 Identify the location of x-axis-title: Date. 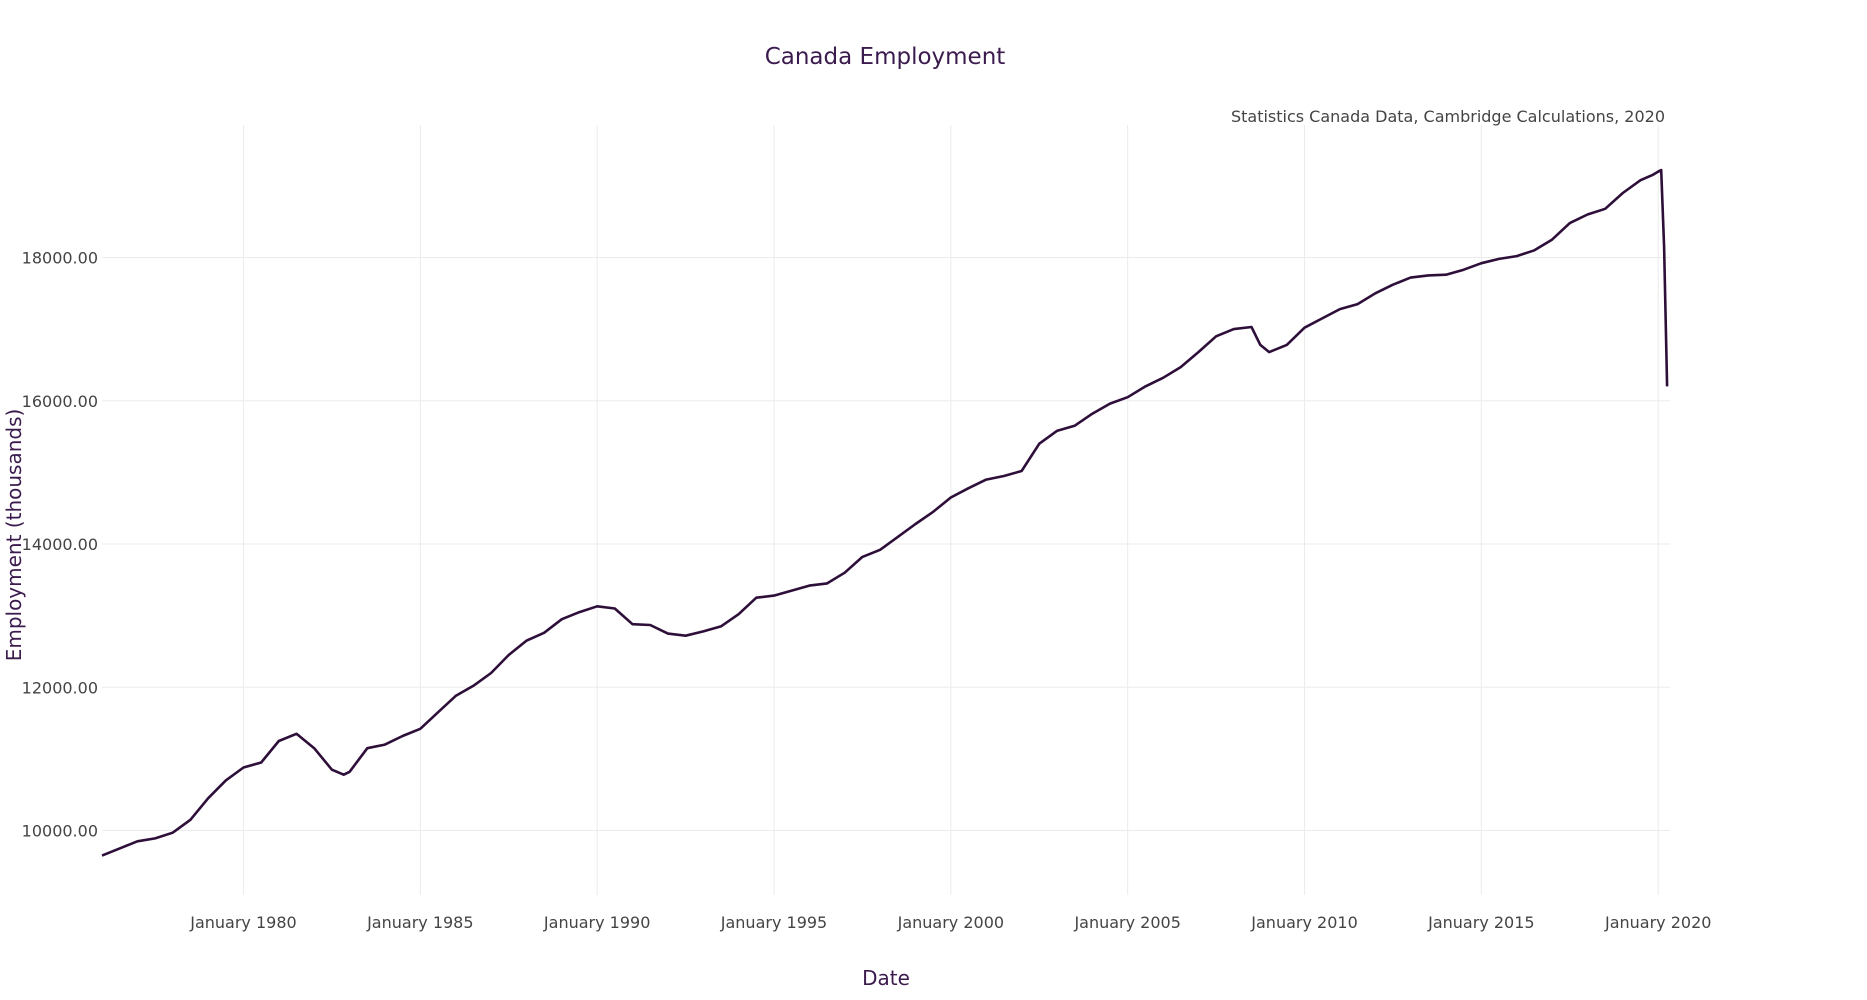
(886, 978).